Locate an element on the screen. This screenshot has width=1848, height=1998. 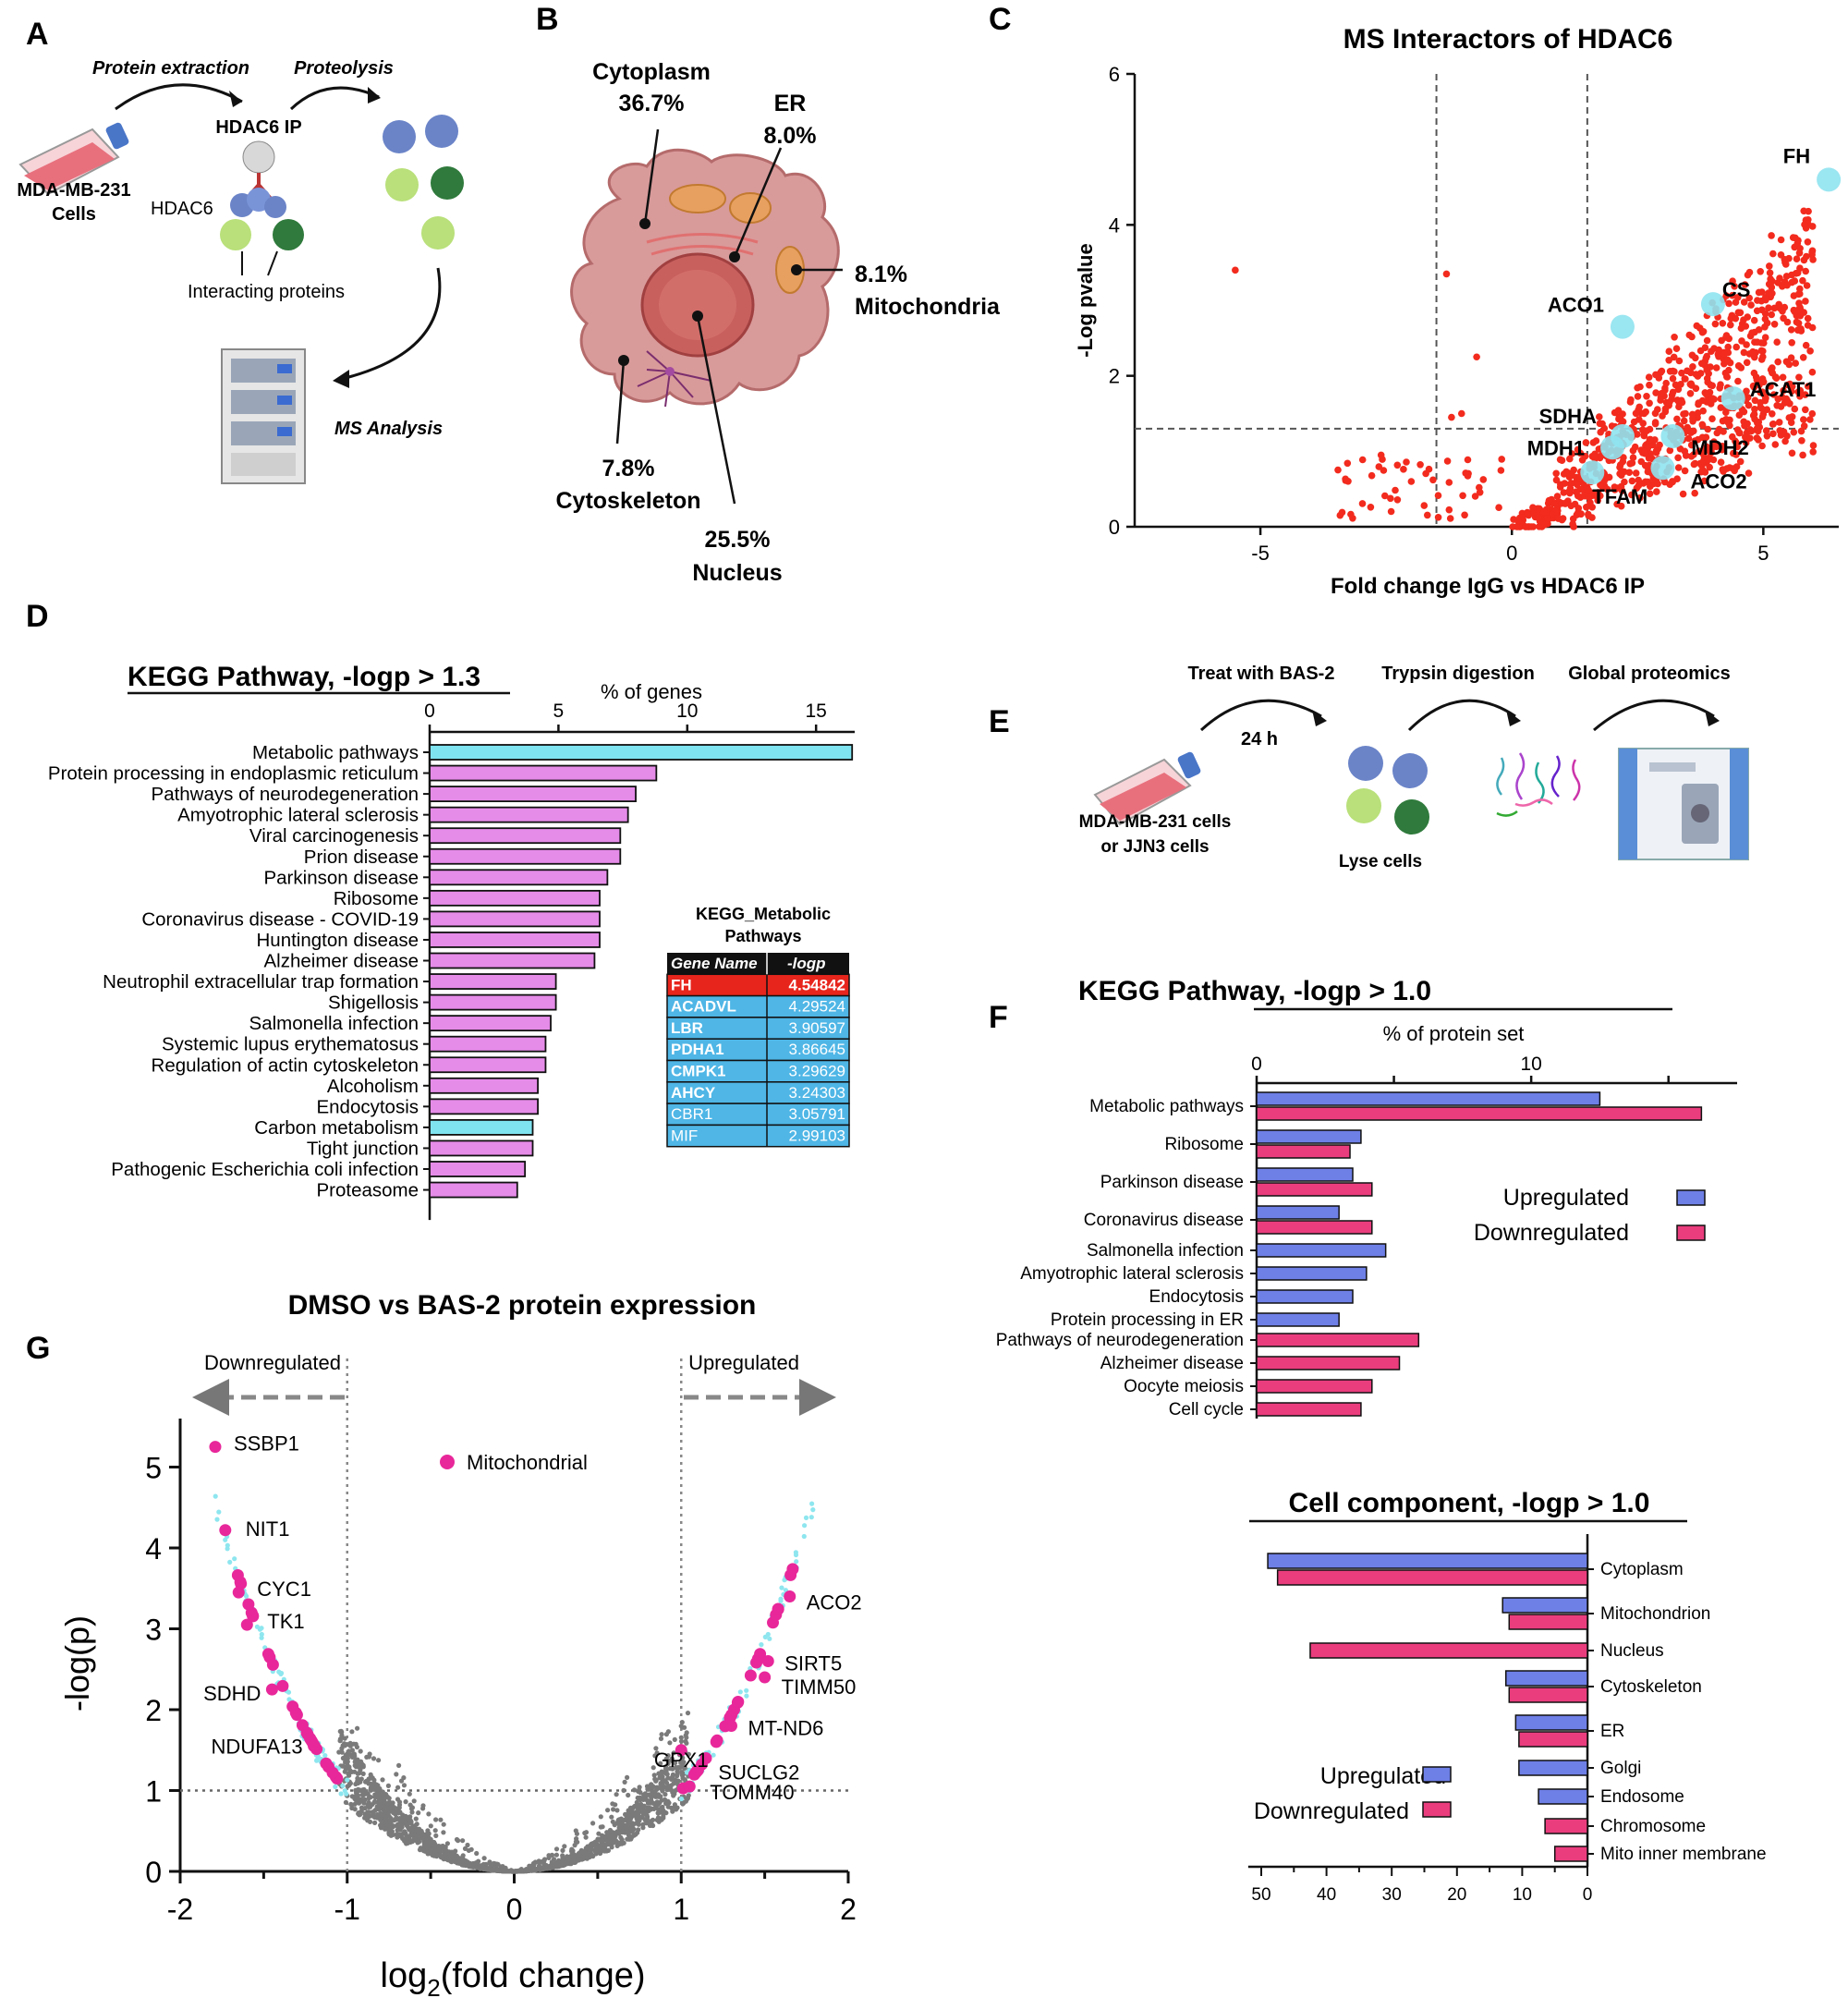
inset-title-2: Pathways is located at coordinates (762, 936).